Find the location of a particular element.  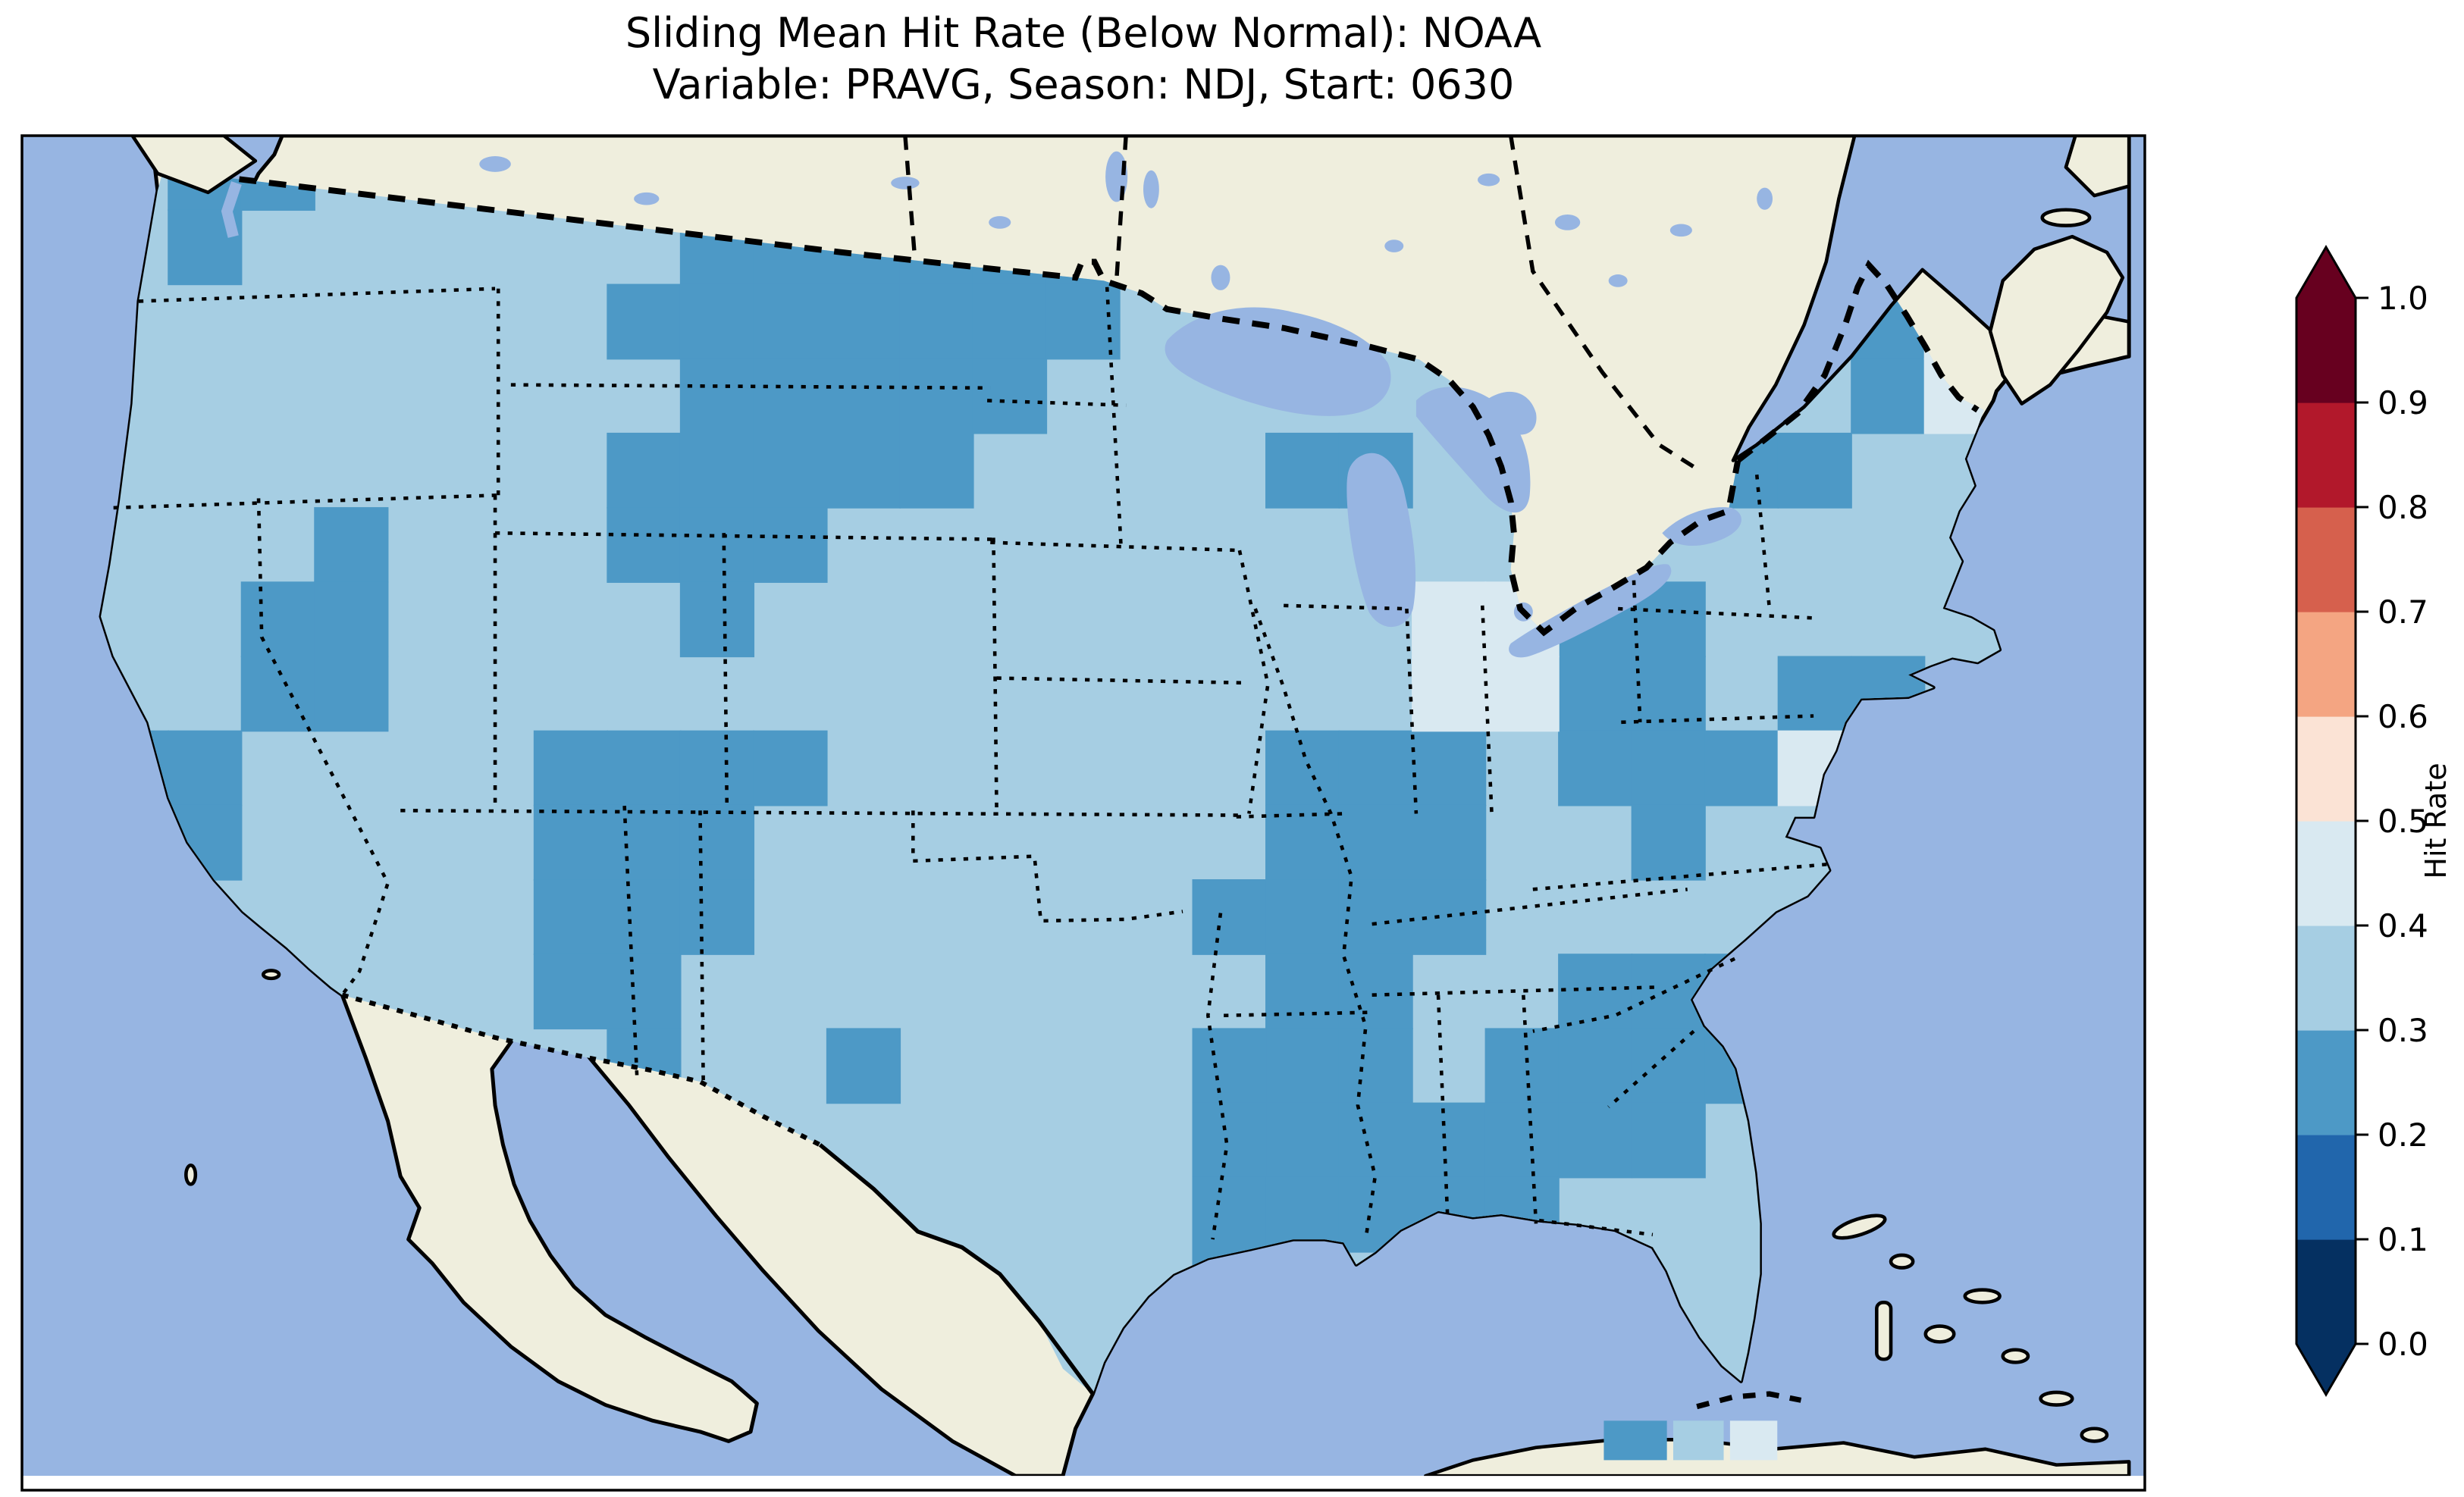

lake-huron is located at coordinates (1476, 450).